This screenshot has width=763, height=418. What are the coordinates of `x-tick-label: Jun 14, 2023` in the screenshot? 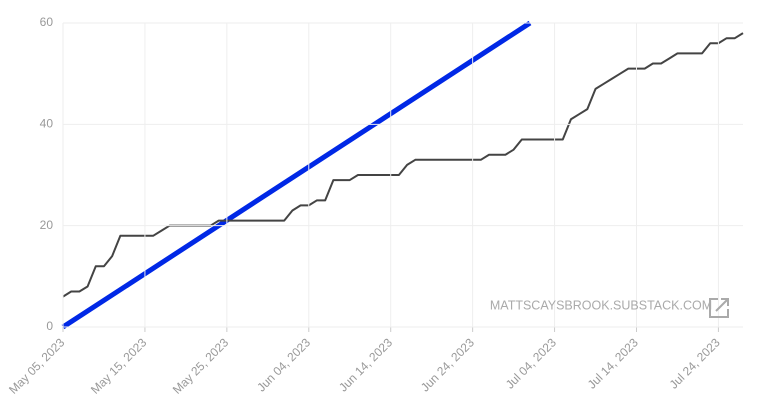 It's located at (365, 364).